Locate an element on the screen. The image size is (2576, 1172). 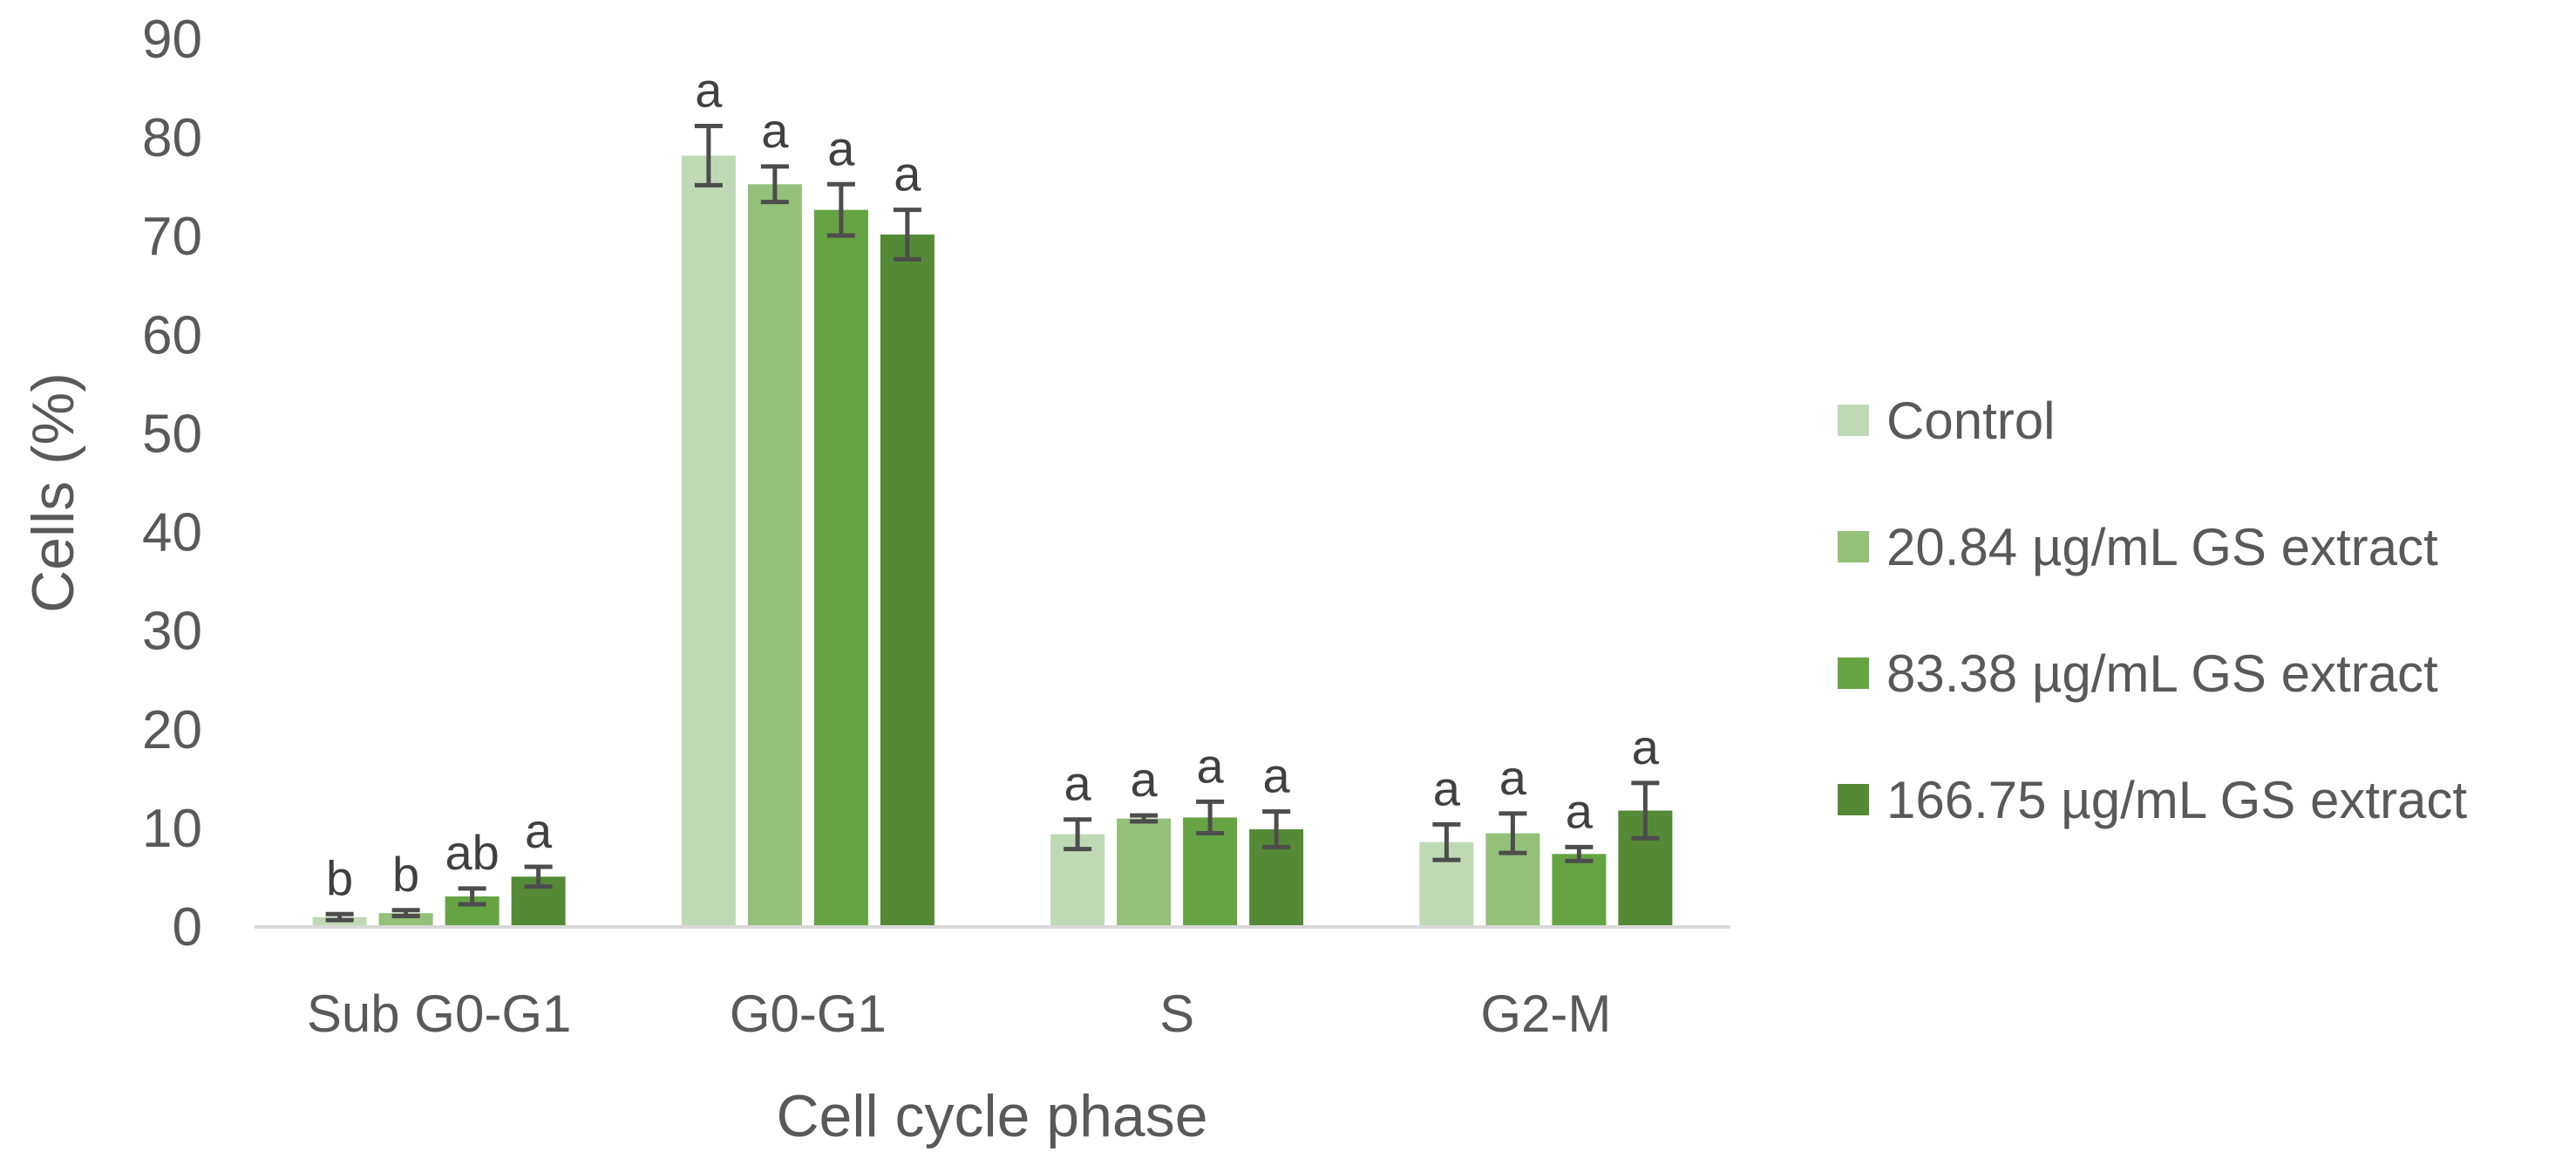
y-tick-label: 20 is located at coordinates (172, 730).